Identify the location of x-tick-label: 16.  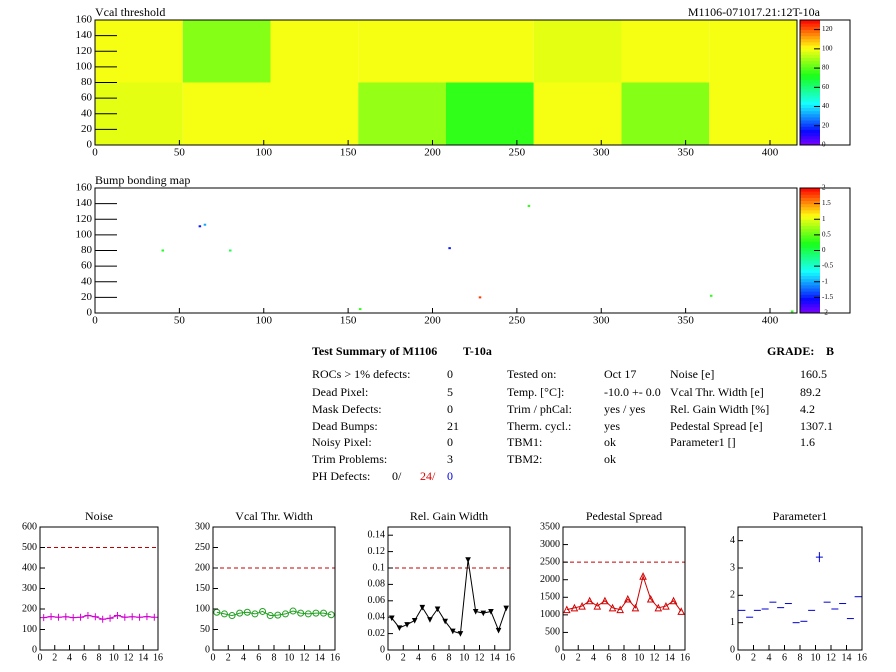
(685, 657).